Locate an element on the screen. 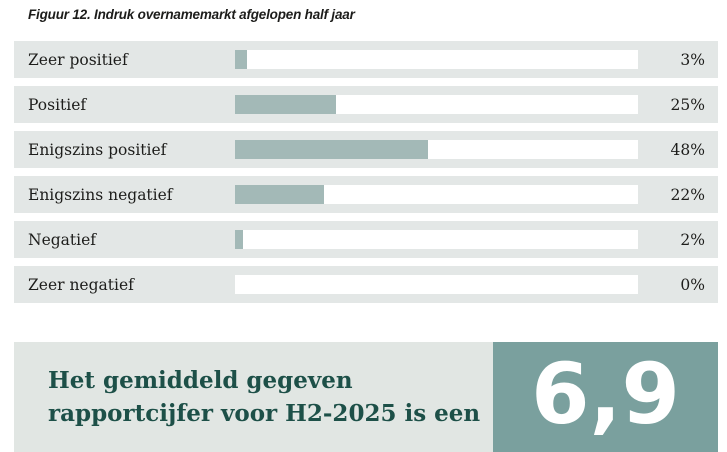  category-label: Enigszins positief is located at coordinates (97, 149).